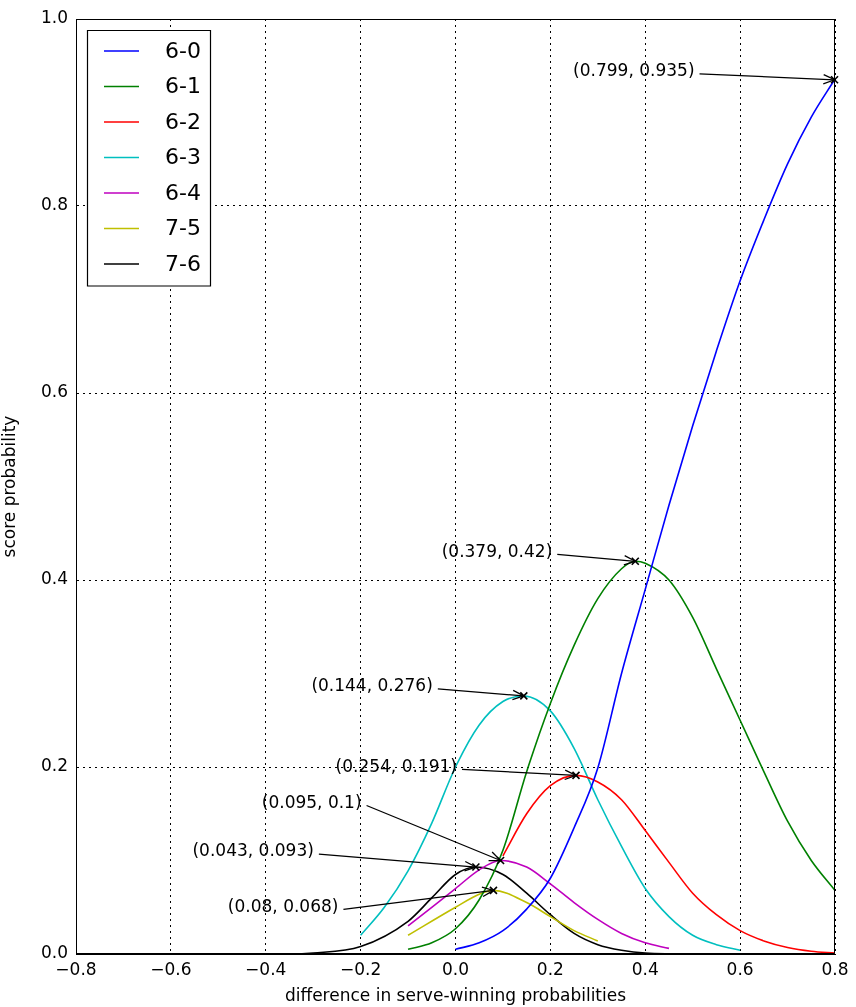 Image resolution: width=856 pixels, height=1007 pixels. Describe the element at coordinates (183, 157) in the screenshot. I see `legend-label: 6-3` at that location.